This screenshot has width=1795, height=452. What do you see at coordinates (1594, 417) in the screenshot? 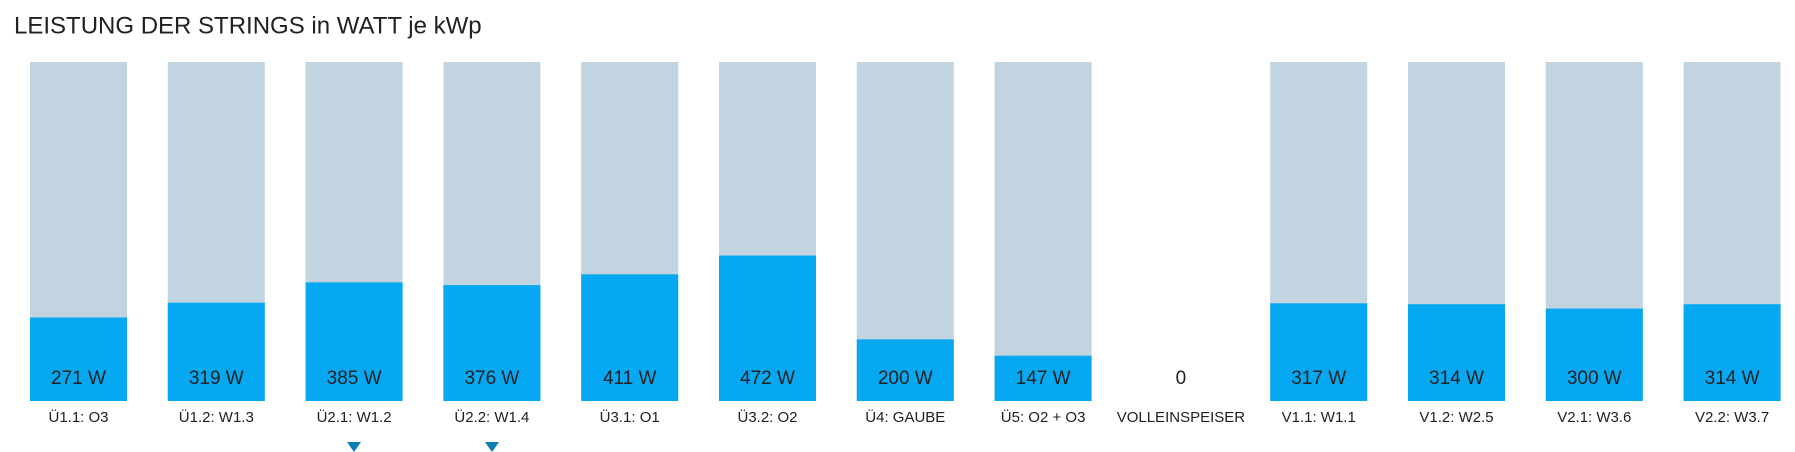
I see `category-label: V2.1: W3.6` at bounding box center [1594, 417].